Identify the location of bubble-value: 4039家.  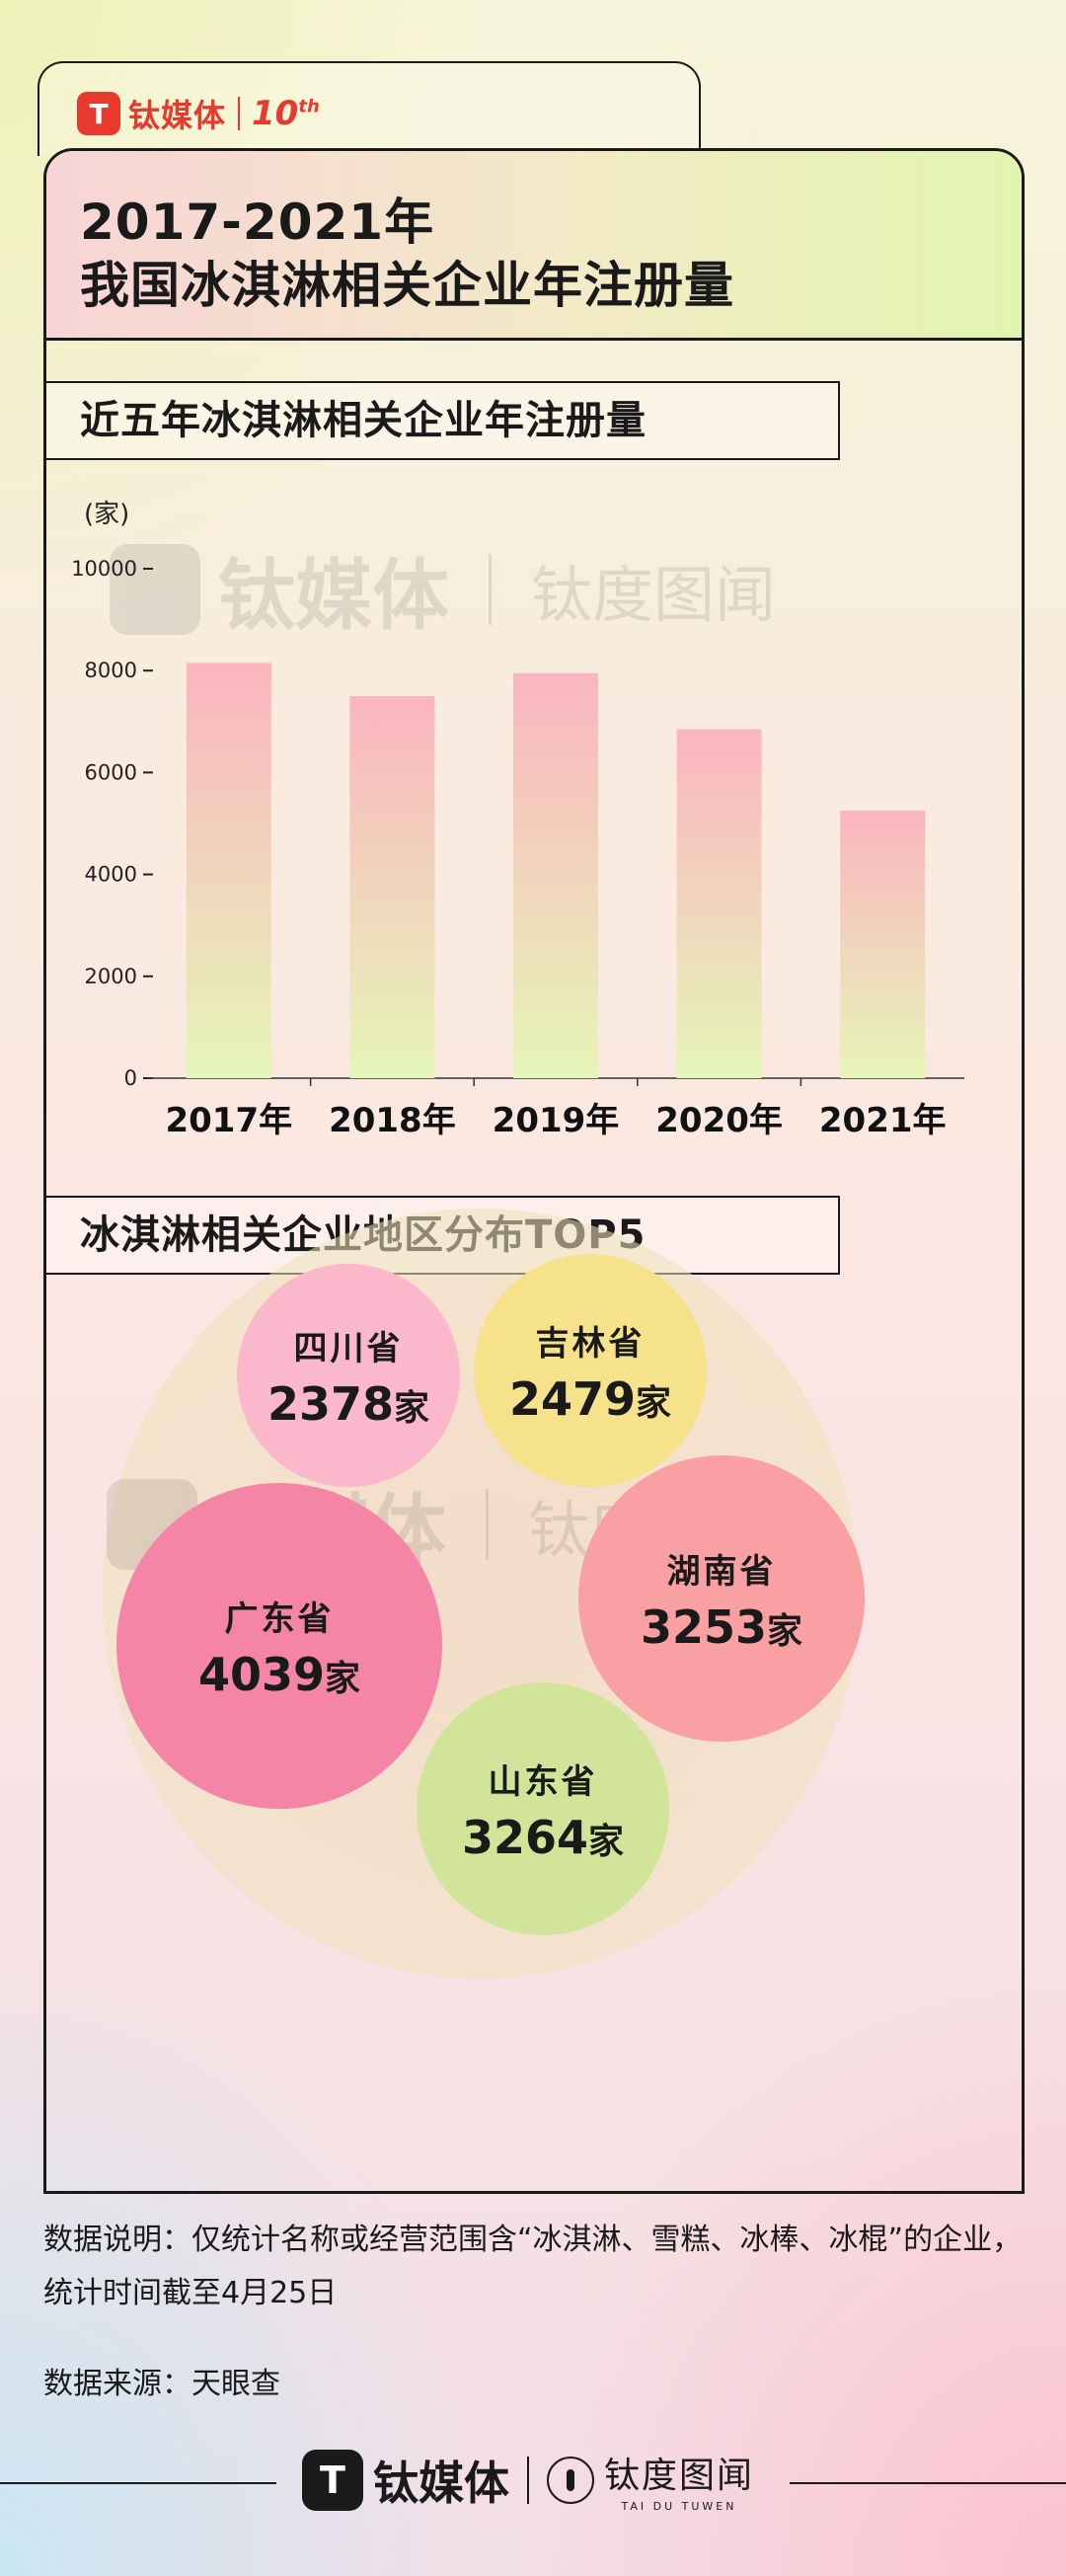
(279, 1674).